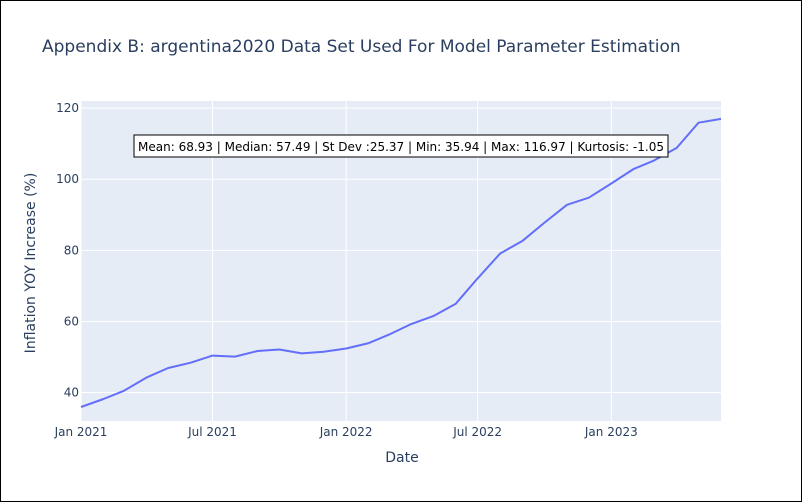 Image resolution: width=802 pixels, height=502 pixels. What do you see at coordinates (81, 432) in the screenshot?
I see `x-tick-label: Jan 2021` at bounding box center [81, 432].